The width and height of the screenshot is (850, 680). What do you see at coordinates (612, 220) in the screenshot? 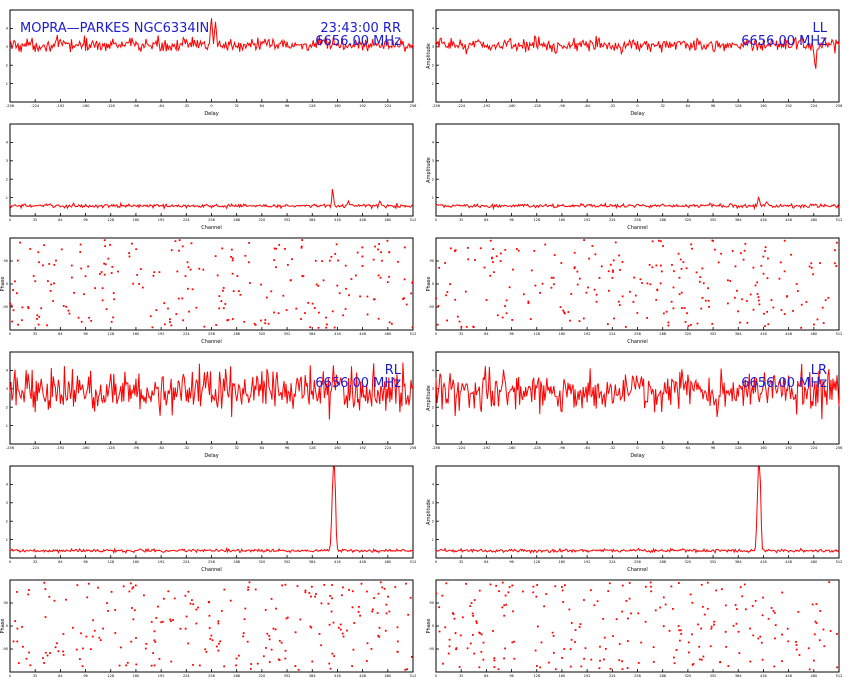
I see `x-tick-label: 224` at bounding box center [612, 220].